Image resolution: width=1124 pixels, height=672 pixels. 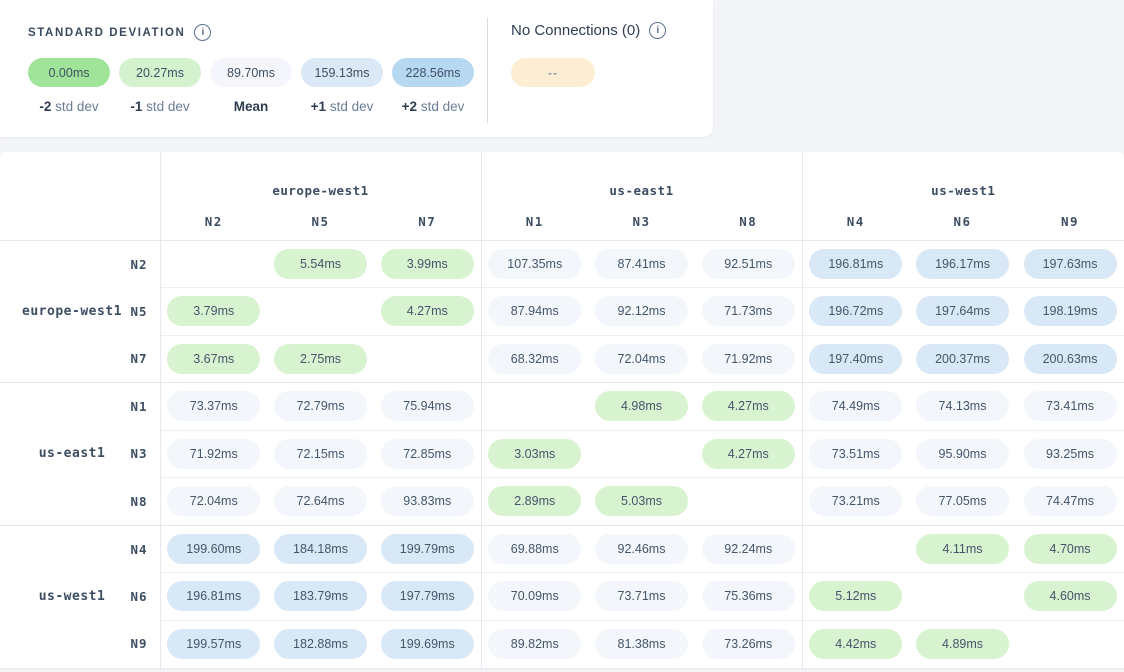 I want to click on latency-pill: 75.94ms, so click(x=427, y=406).